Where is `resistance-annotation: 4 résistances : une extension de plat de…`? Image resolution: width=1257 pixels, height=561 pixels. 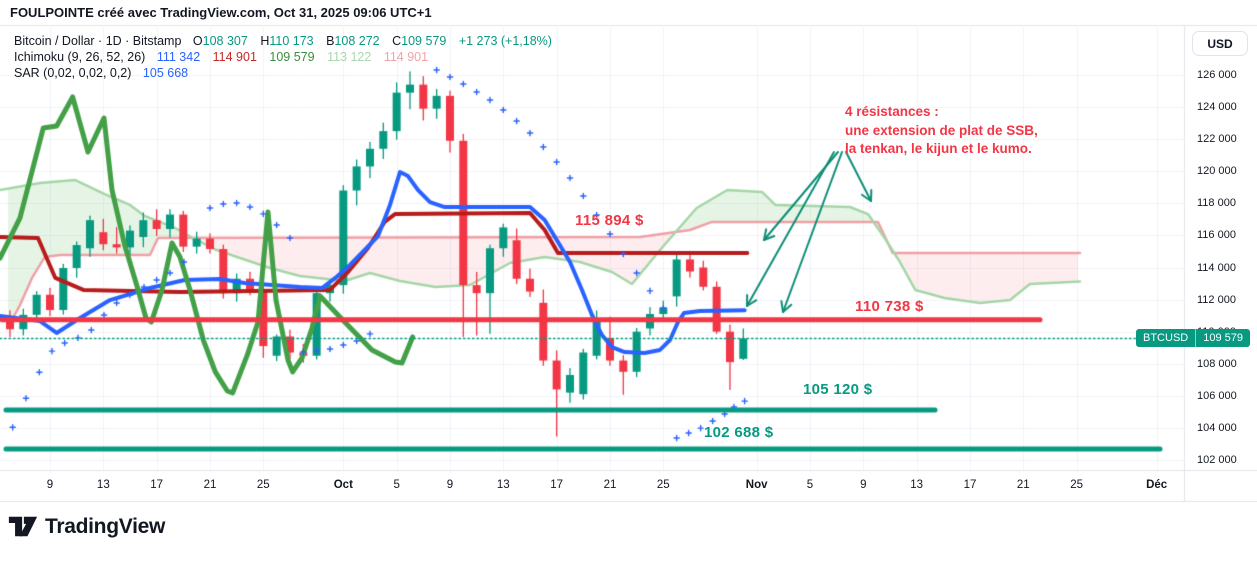
resistance-annotation: 4 résistances : une extension de plat de… is located at coordinates (941, 131).